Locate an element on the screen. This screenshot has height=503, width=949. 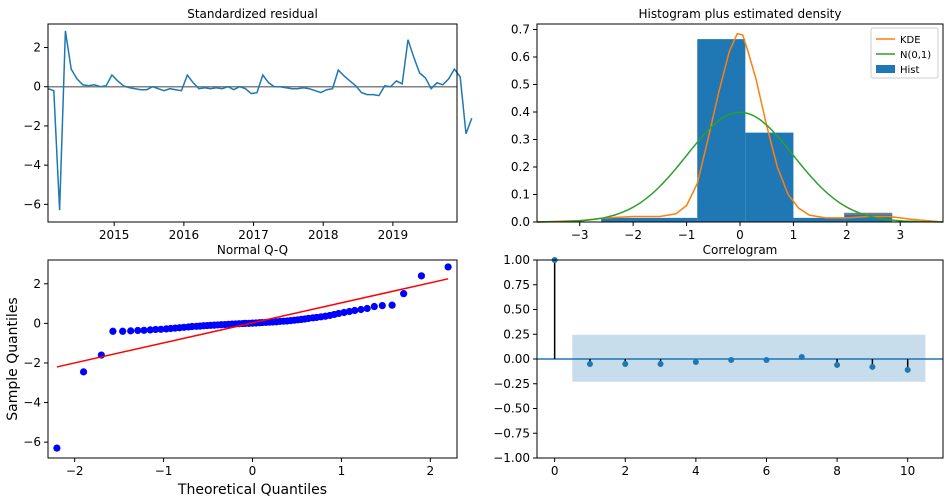
hist-ytick-label: 0.3 is located at coordinates (520, 140).